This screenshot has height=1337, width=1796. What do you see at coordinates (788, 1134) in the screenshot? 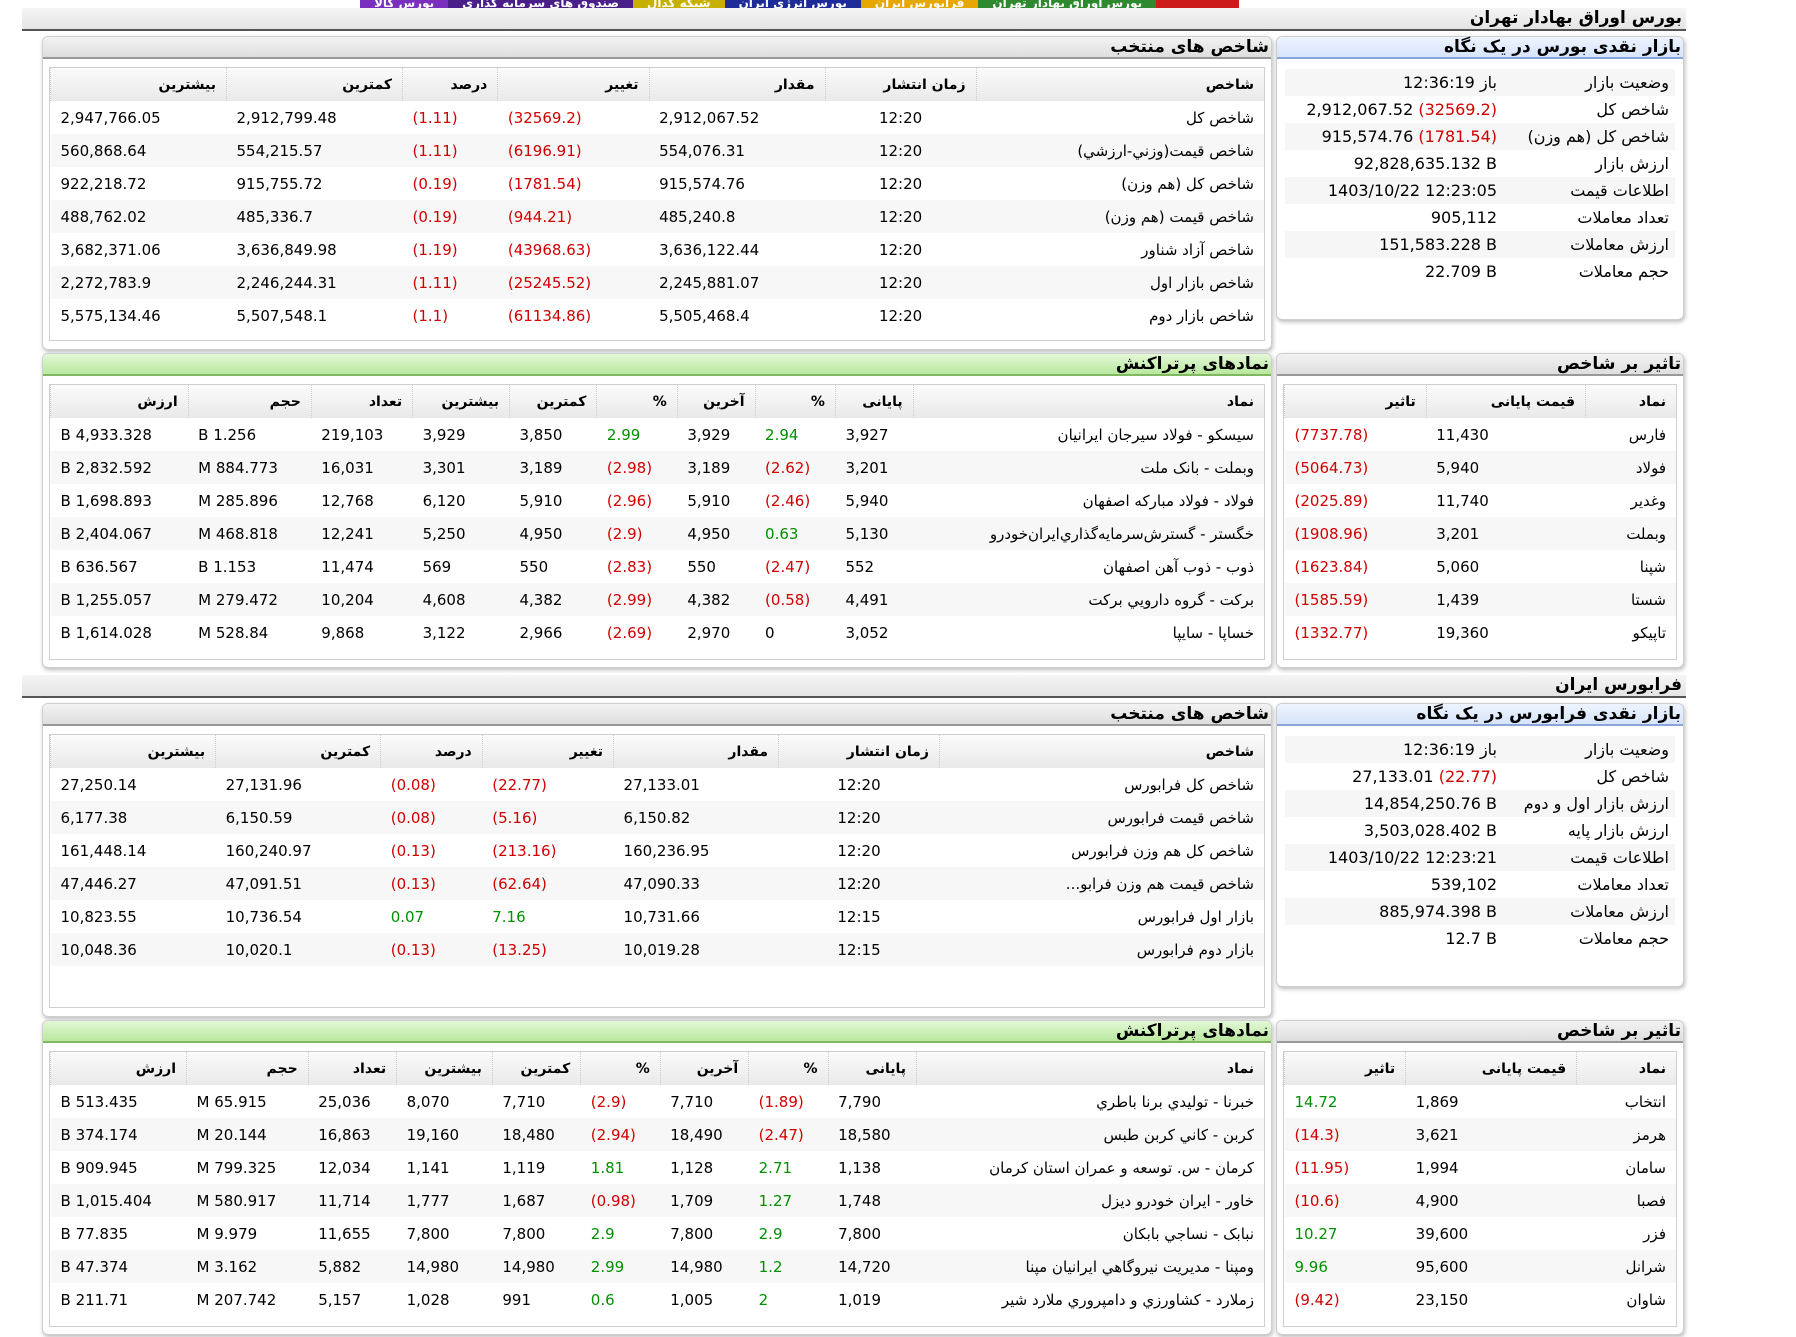
I see `table-cell: (2.47)` at bounding box center [788, 1134].